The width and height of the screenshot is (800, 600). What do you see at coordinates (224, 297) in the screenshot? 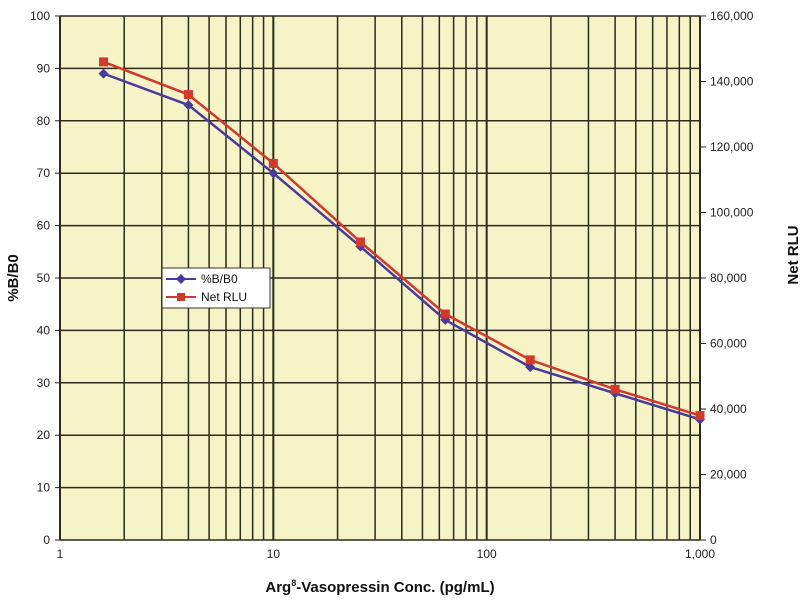
I see `legend-label-rlu: Net RLU` at bounding box center [224, 297].